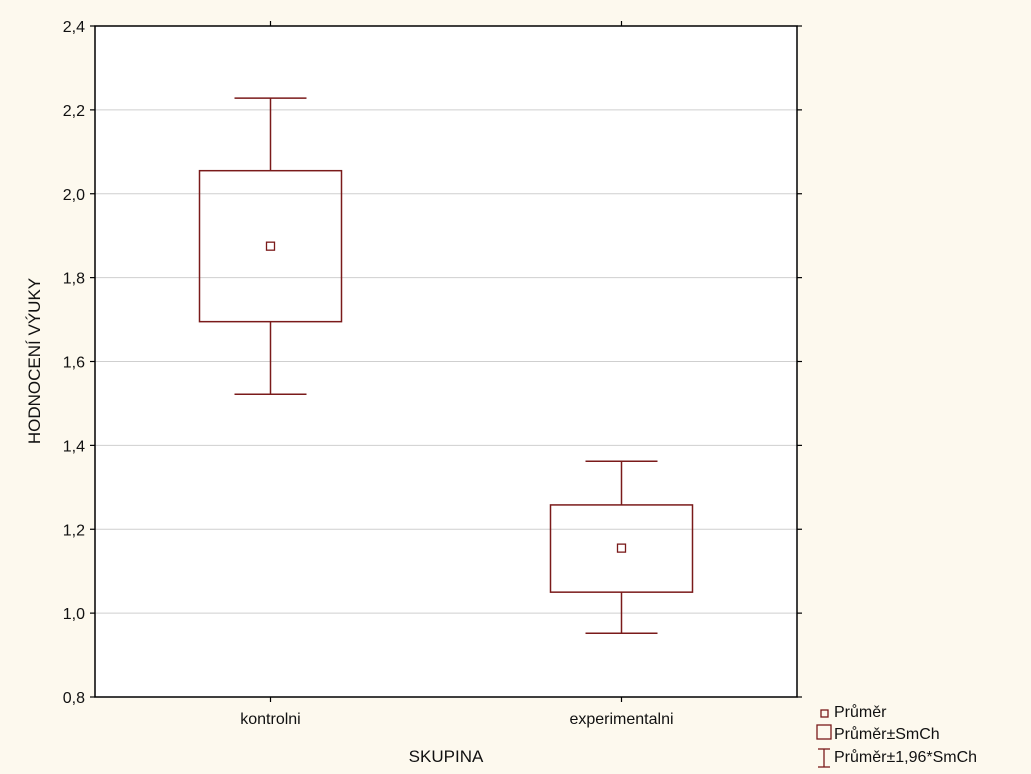 The image size is (1031, 774). I want to click on y-axis-title: HODNOCENÍ VÝUKY, so click(34, 361).